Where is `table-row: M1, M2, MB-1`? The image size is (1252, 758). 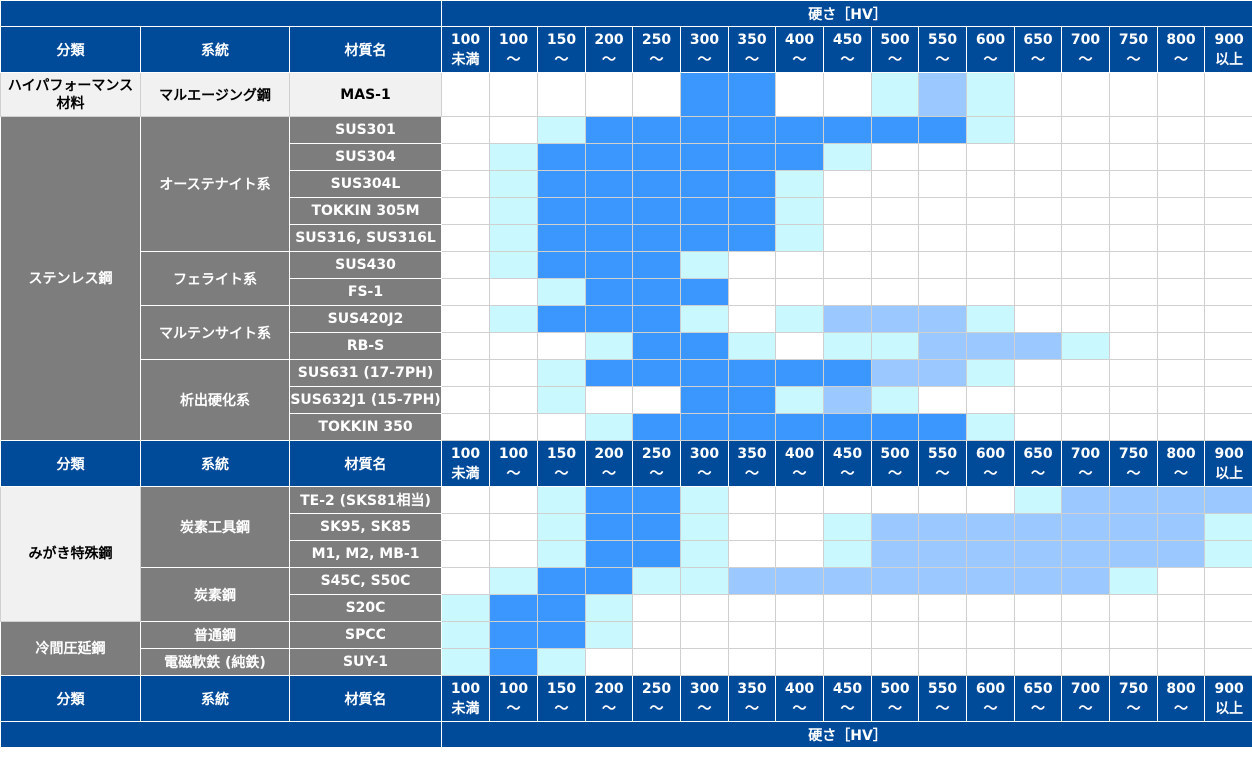
table-row: M1, M2, MB-1 is located at coordinates (626, 554).